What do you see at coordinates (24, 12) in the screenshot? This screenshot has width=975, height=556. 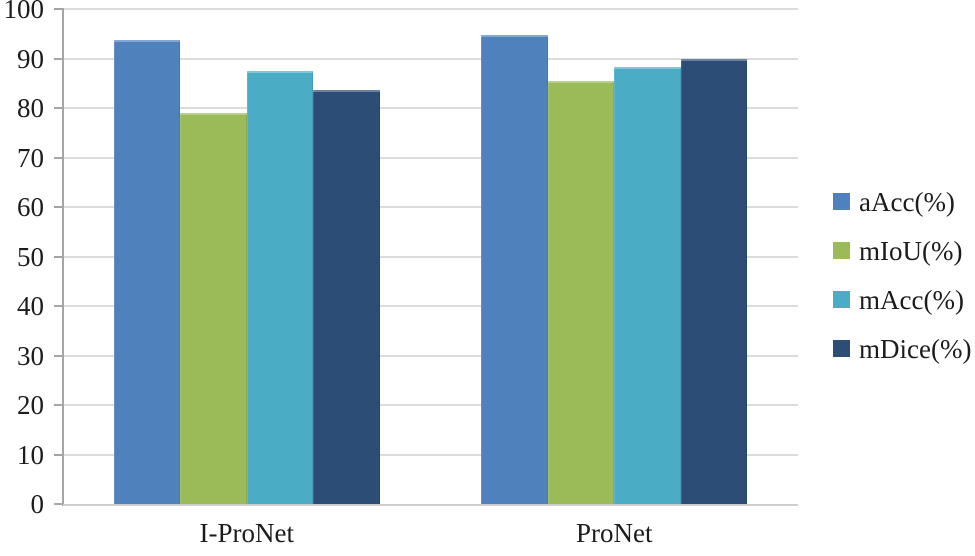 I see `y-tick-label-100: 100` at bounding box center [24, 12].